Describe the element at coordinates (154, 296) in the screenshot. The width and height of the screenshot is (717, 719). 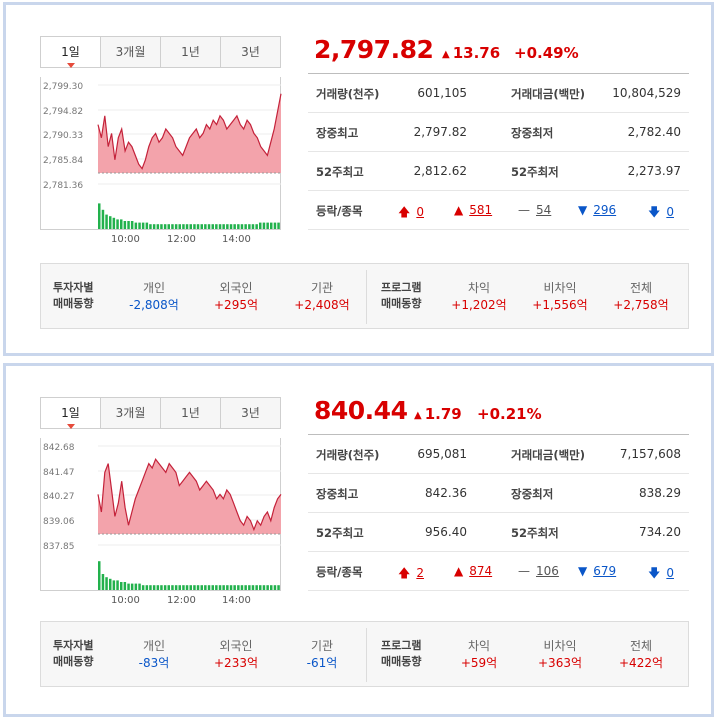
I see `individual-cell: 개인 -2,808억` at that location.